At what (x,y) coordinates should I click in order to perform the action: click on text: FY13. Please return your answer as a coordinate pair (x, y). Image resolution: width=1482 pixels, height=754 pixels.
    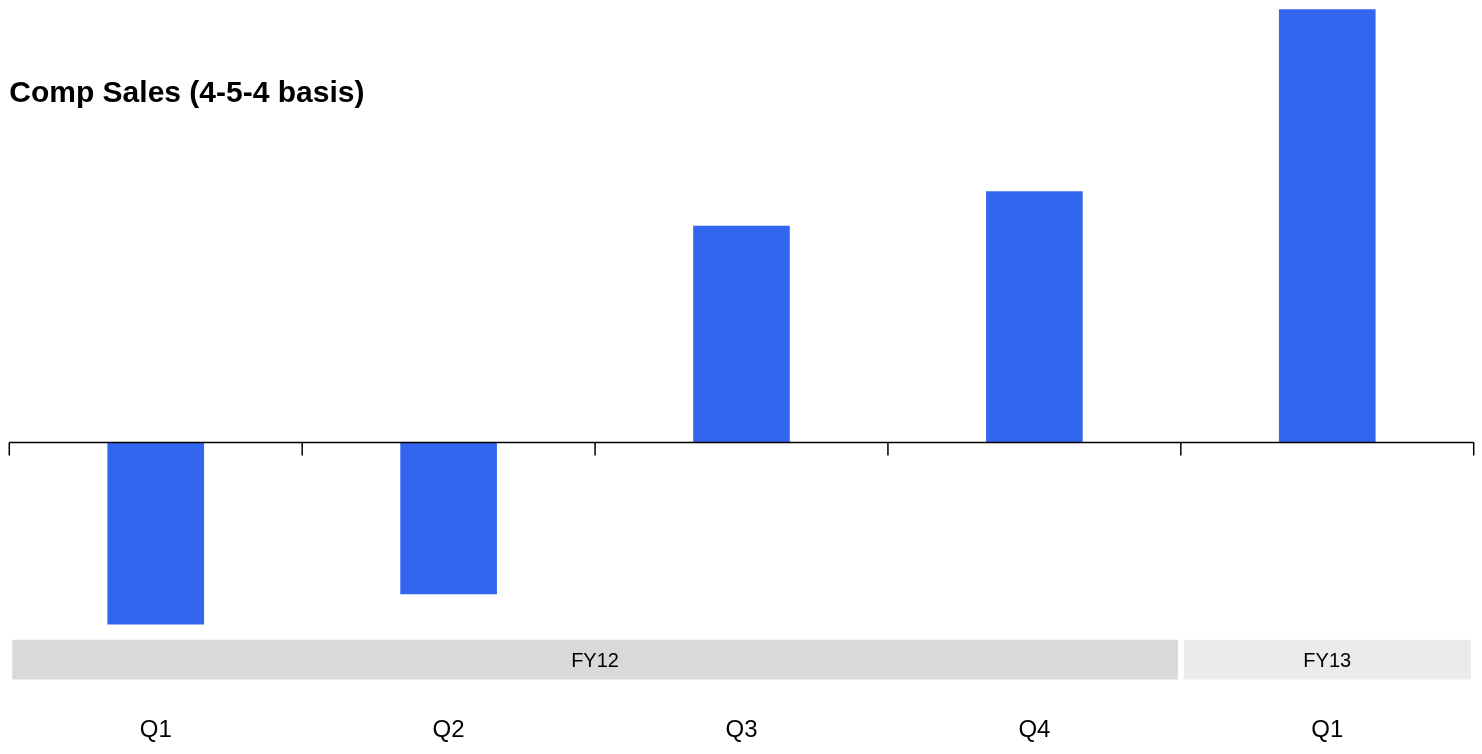
    Looking at the image, I should click on (1327, 659).